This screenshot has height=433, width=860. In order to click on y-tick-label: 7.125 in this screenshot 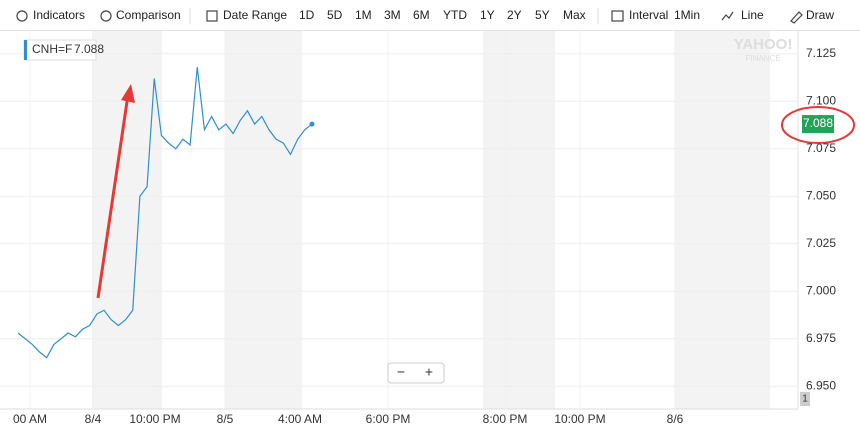, I will do `click(821, 53)`.